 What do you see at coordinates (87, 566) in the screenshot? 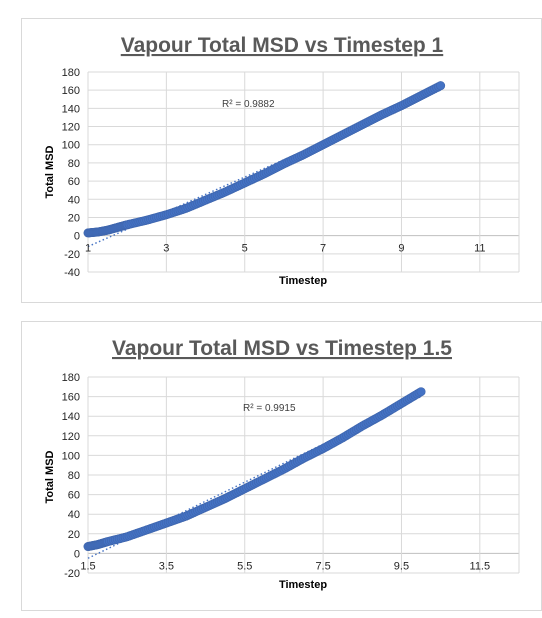
I see `x-tick-label: 1.5` at bounding box center [87, 566].